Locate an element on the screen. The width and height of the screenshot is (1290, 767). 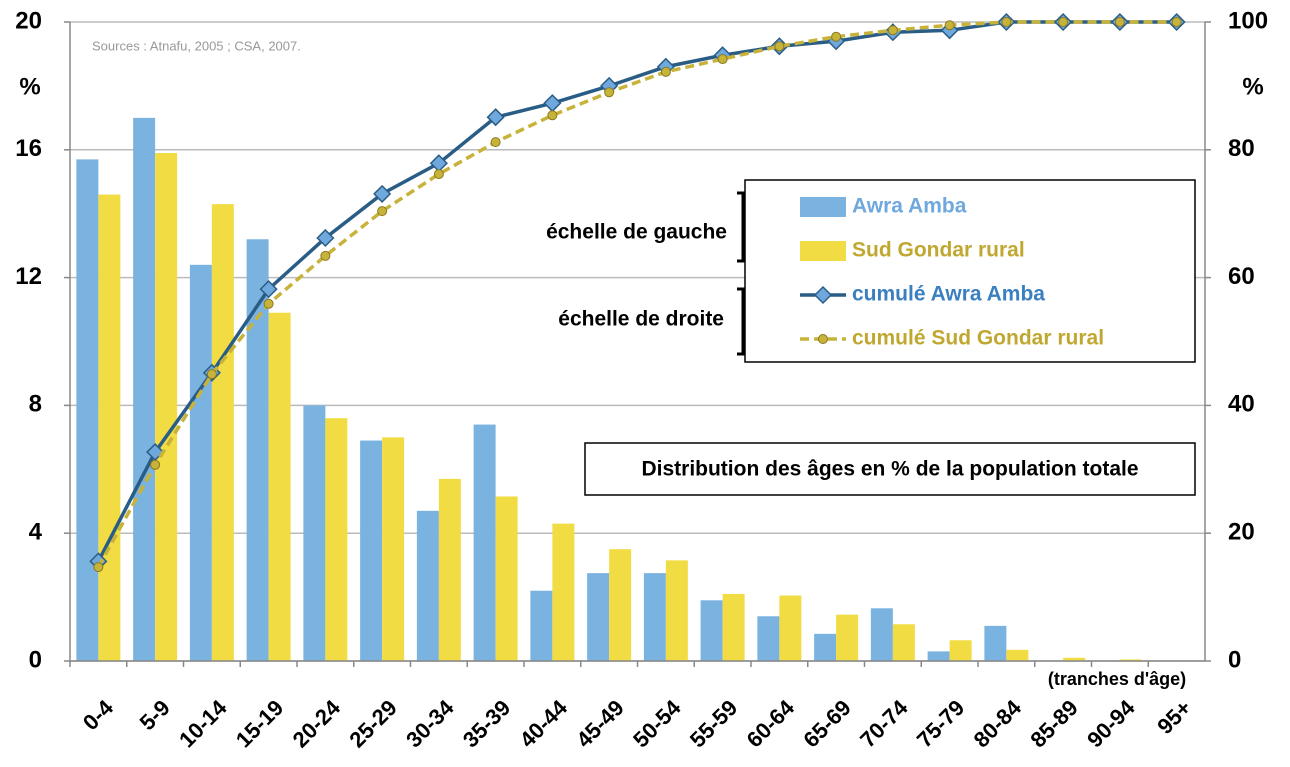
legend-label: Awra Amba is located at coordinates (909, 206).